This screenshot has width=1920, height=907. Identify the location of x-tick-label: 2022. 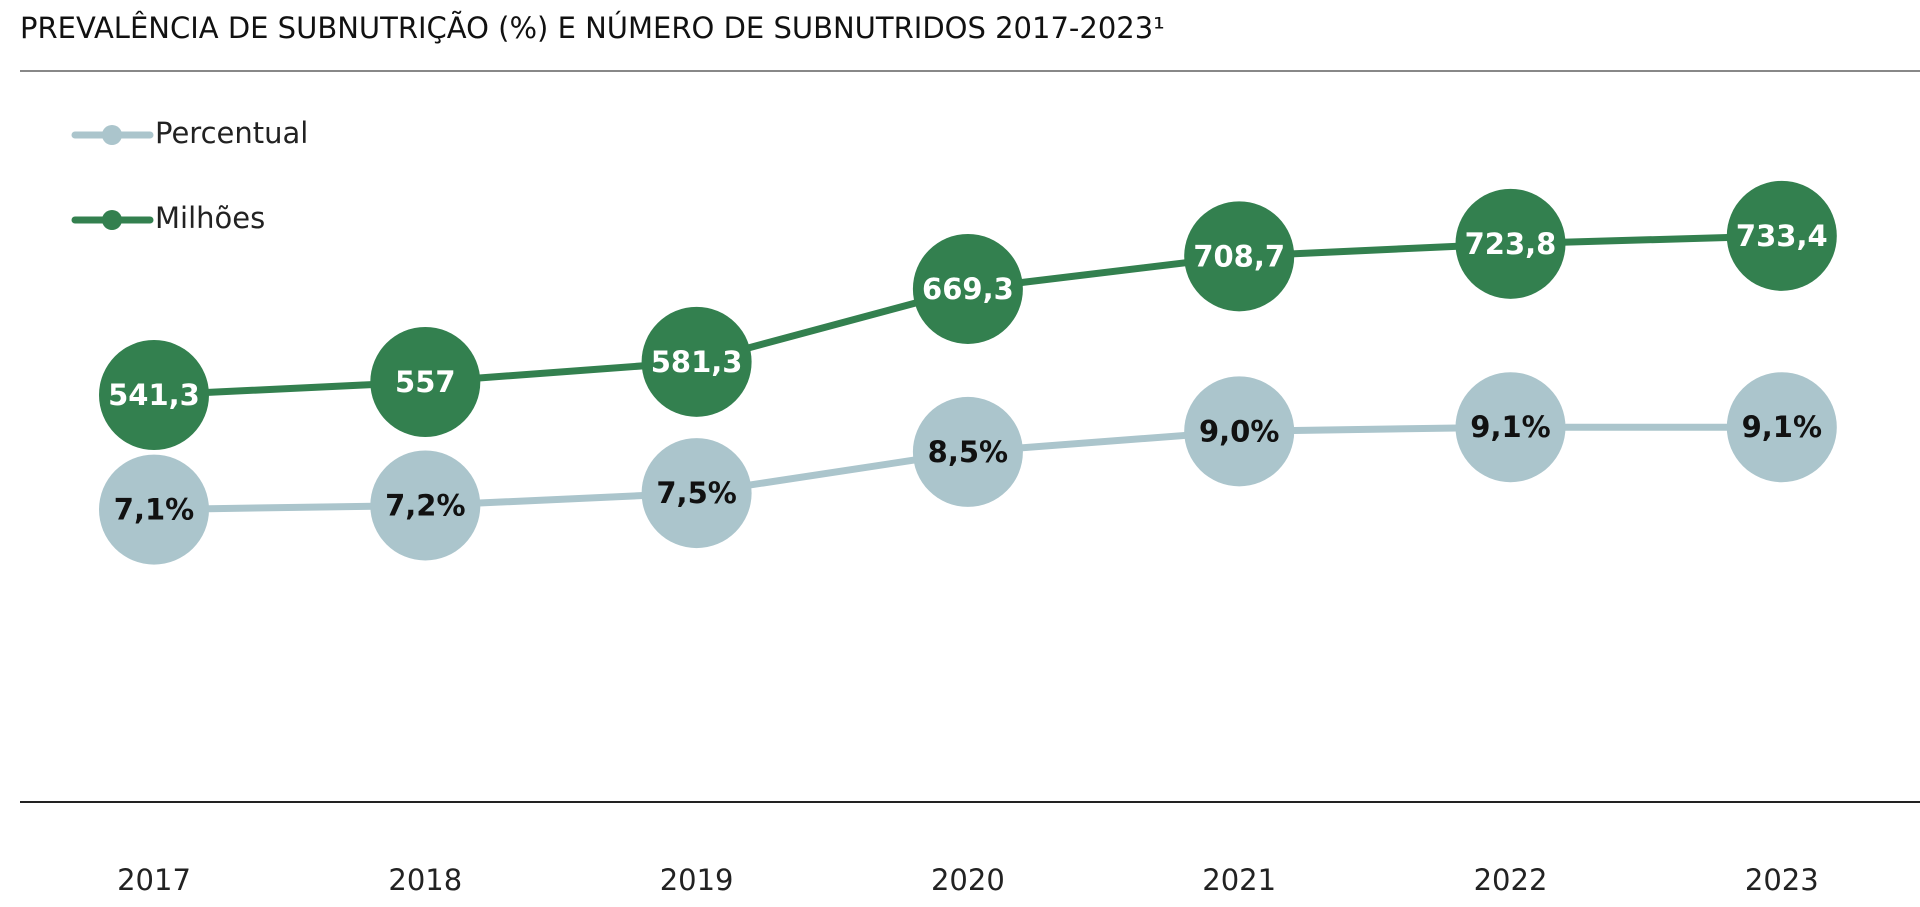
(1511, 880).